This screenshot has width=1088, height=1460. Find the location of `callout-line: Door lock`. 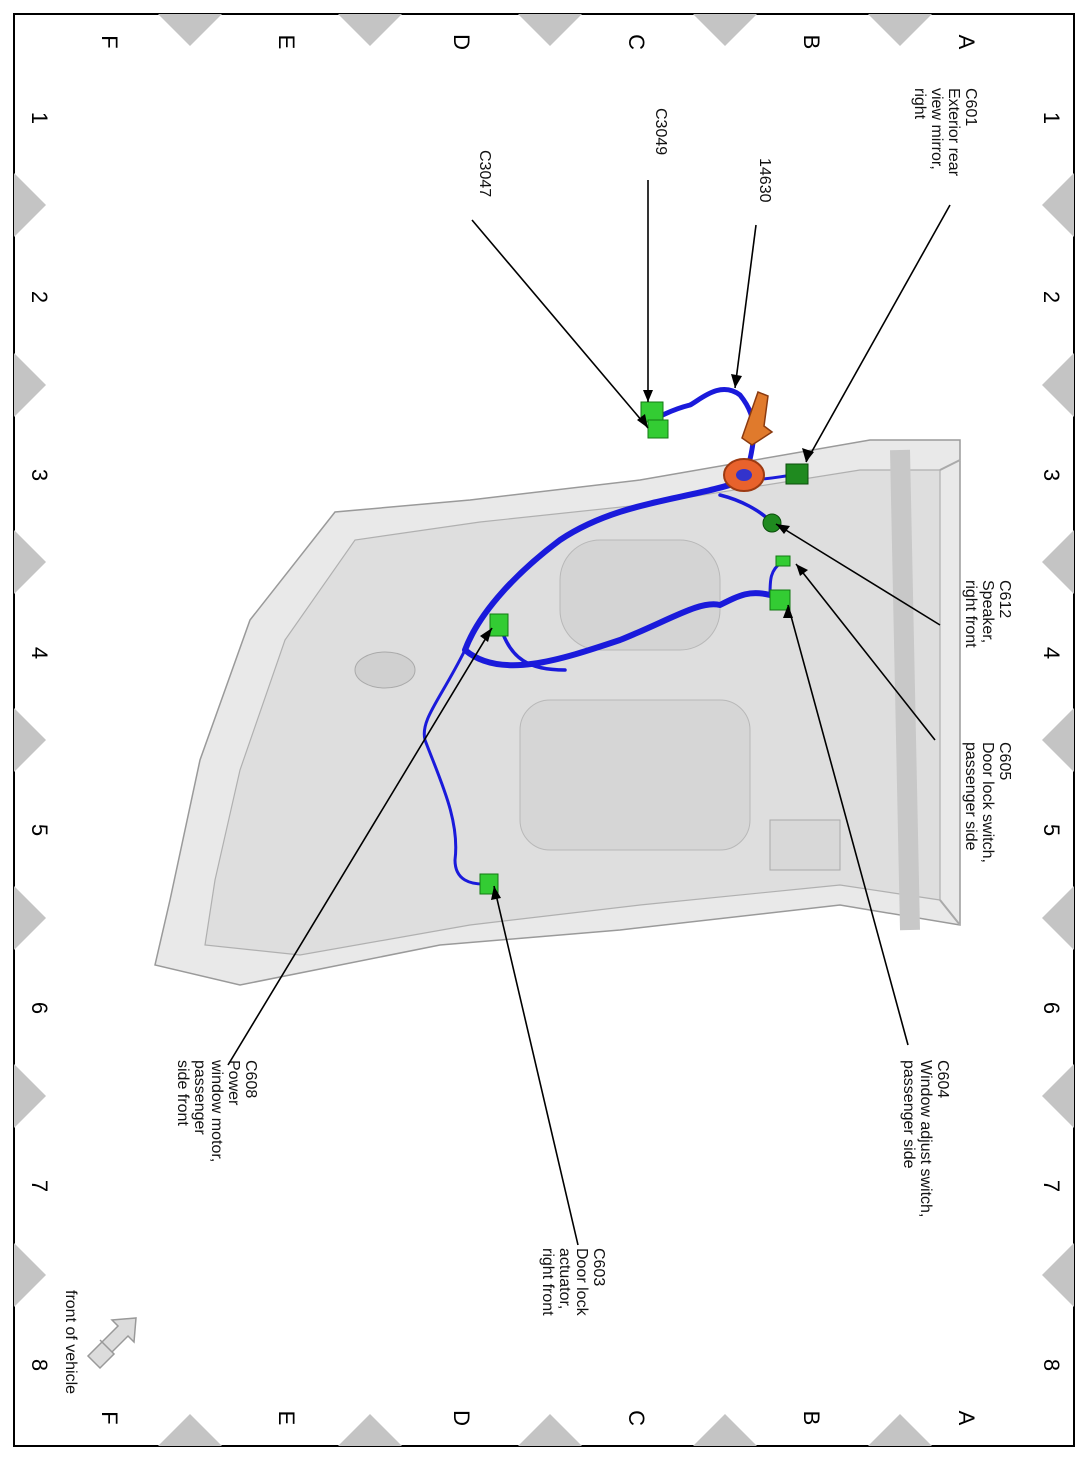

callout-line: Door lock is located at coordinates (581, 1282).